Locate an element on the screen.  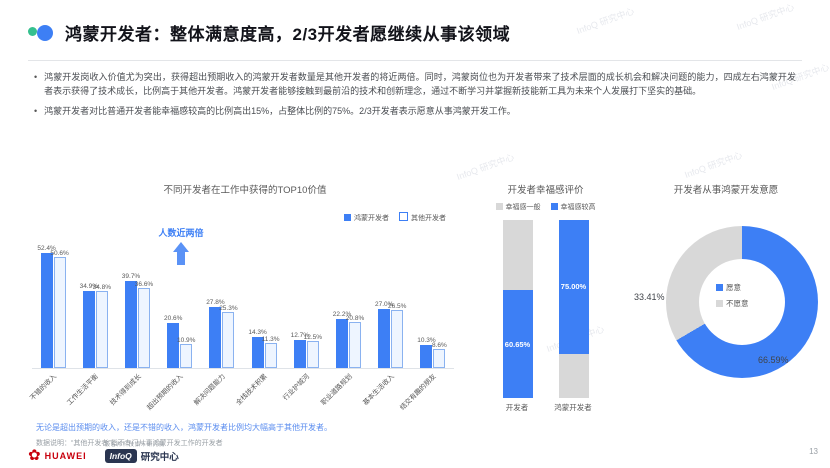
pie-value-unwilling: 33.41% is located at coordinates (649, 297).